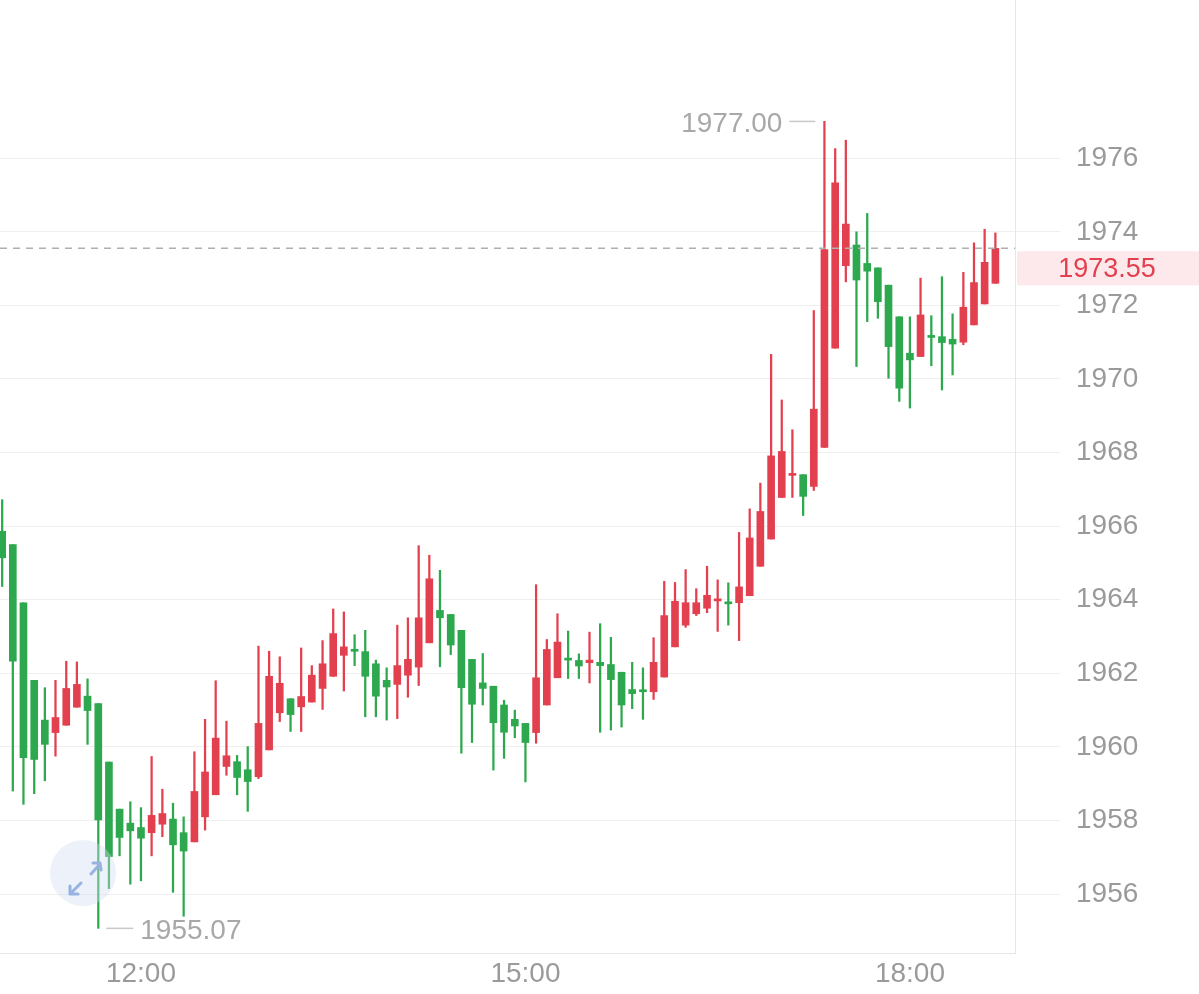  I want to click on y-tick-label: 1958, so click(1107, 819).